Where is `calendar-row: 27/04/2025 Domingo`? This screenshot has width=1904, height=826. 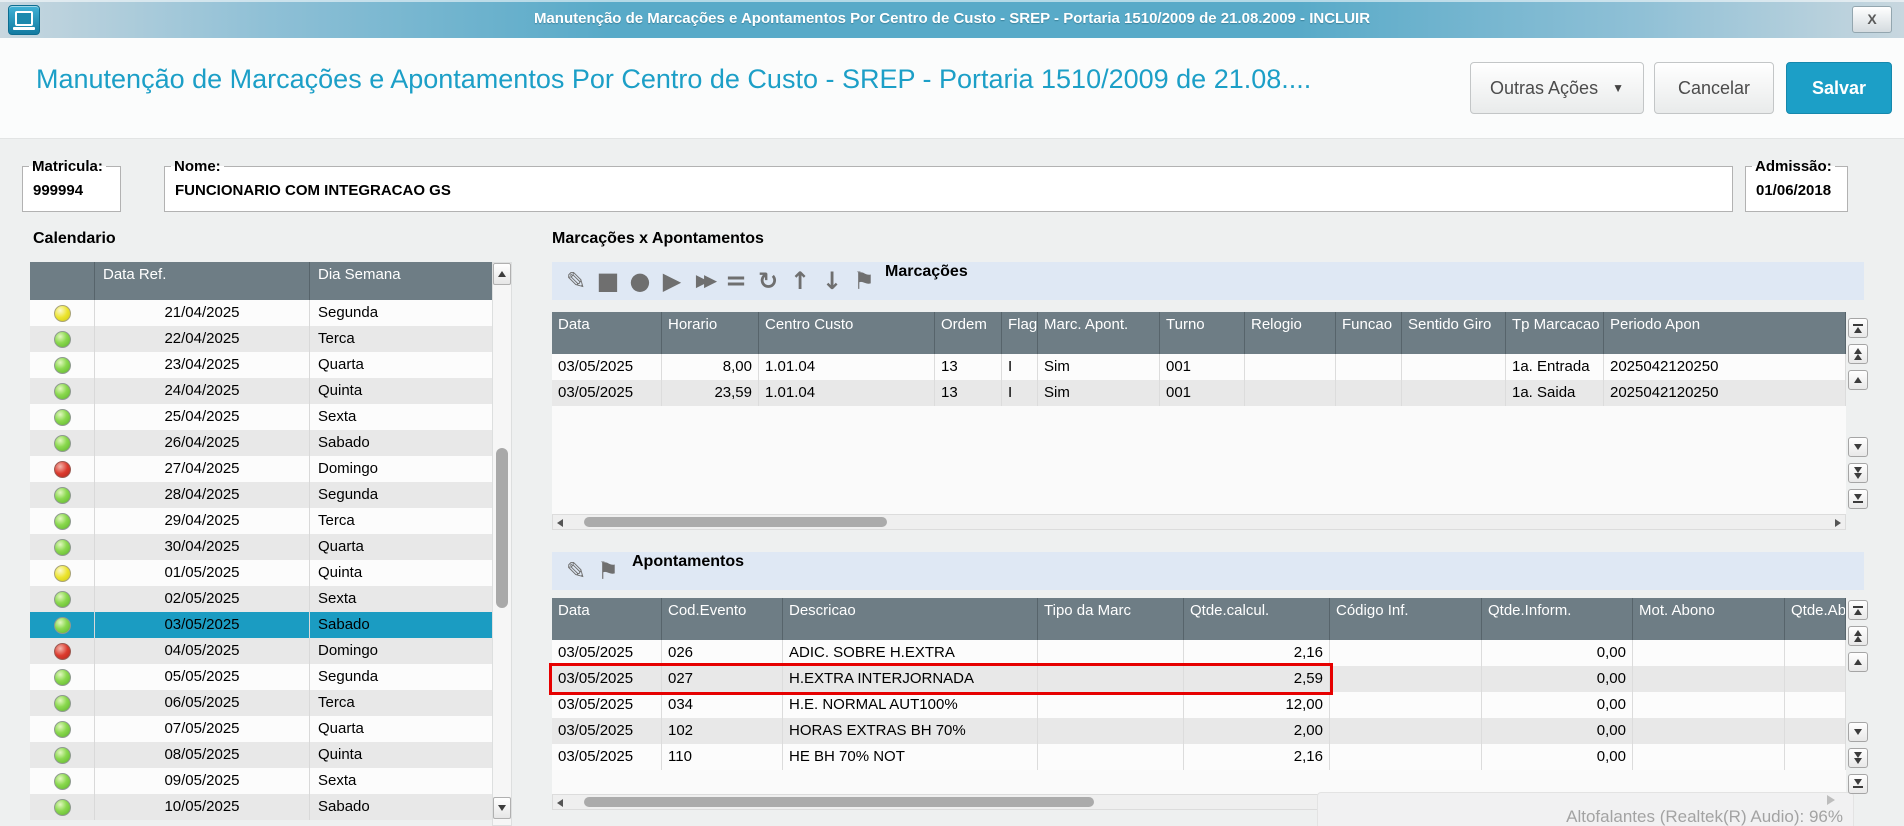 calendar-row: 27/04/2025 Domingo is located at coordinates (261, 469).